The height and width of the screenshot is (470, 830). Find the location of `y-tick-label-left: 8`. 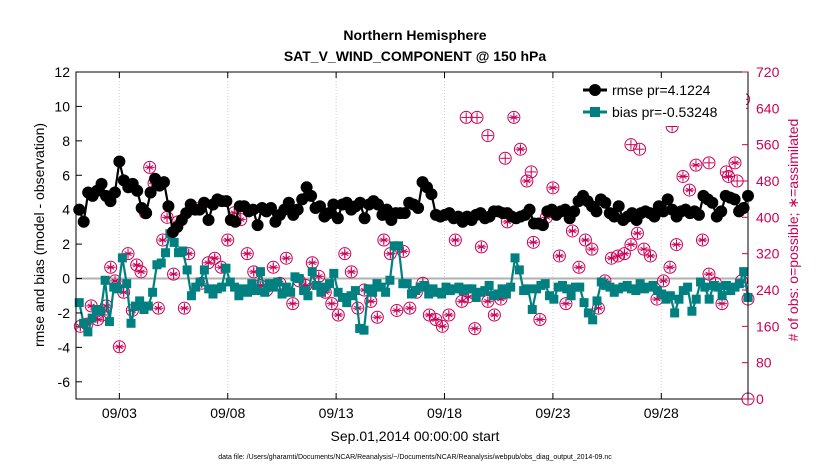

y-tick-label-left: 8 is located at coordinates (66, 141).